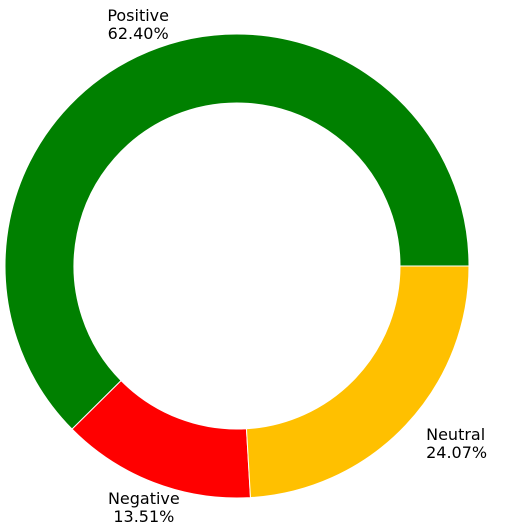 The height and width of the screenshot is (531, 519). Describe the element at coordinates (455, 434) in the screenshot. I see `slice-label: Neutral` at that location.